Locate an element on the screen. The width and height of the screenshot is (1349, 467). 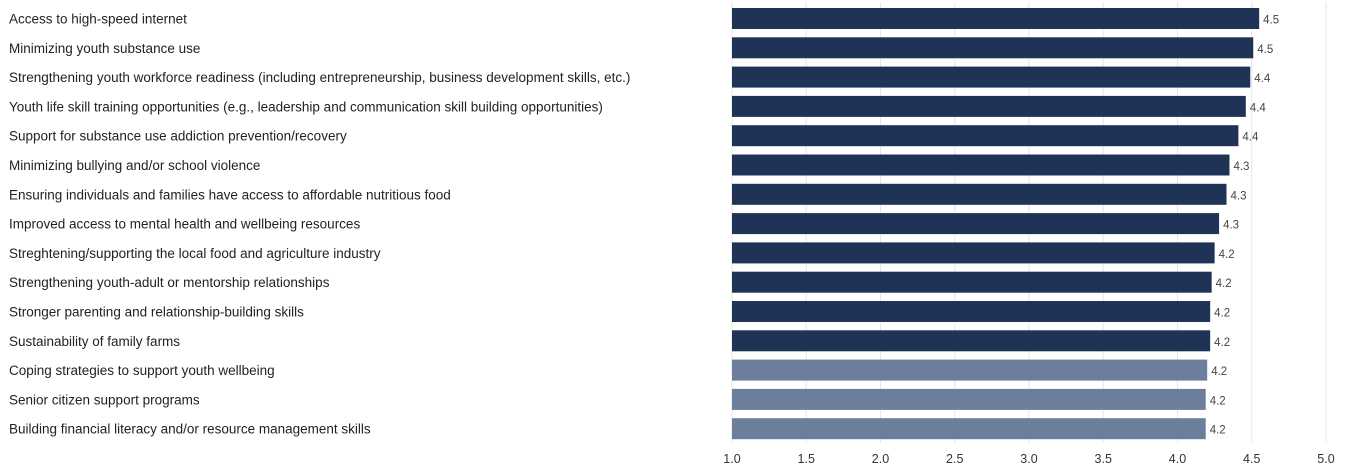
x-tick-label: 3.0 is located at coordinates (1028, 459).